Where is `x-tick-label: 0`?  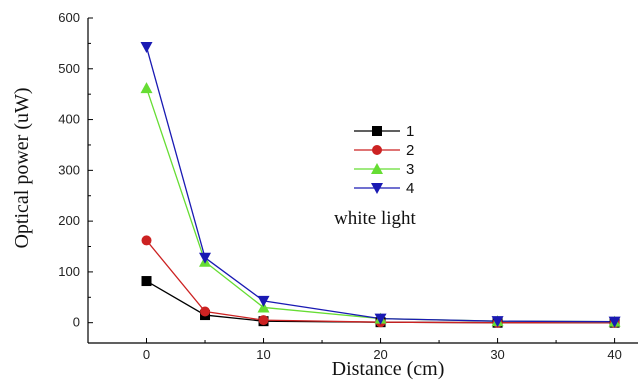
x-tick-label: 0 is located at coordinates (146, 354).